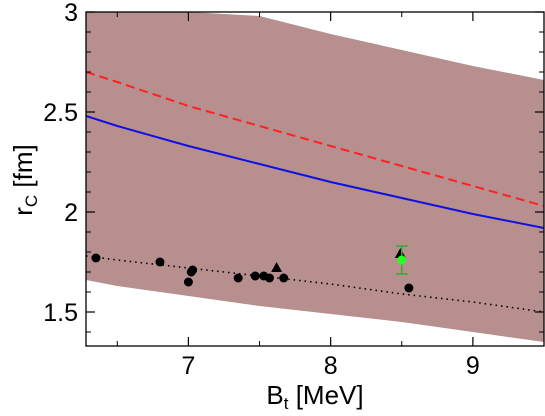 The width and height of the screenshot is (545, 416). What do you see at coordinates (24, 180) in the screenshot?
I see `y-axis-label: rC [fm]` at bounding box center [24, 180].